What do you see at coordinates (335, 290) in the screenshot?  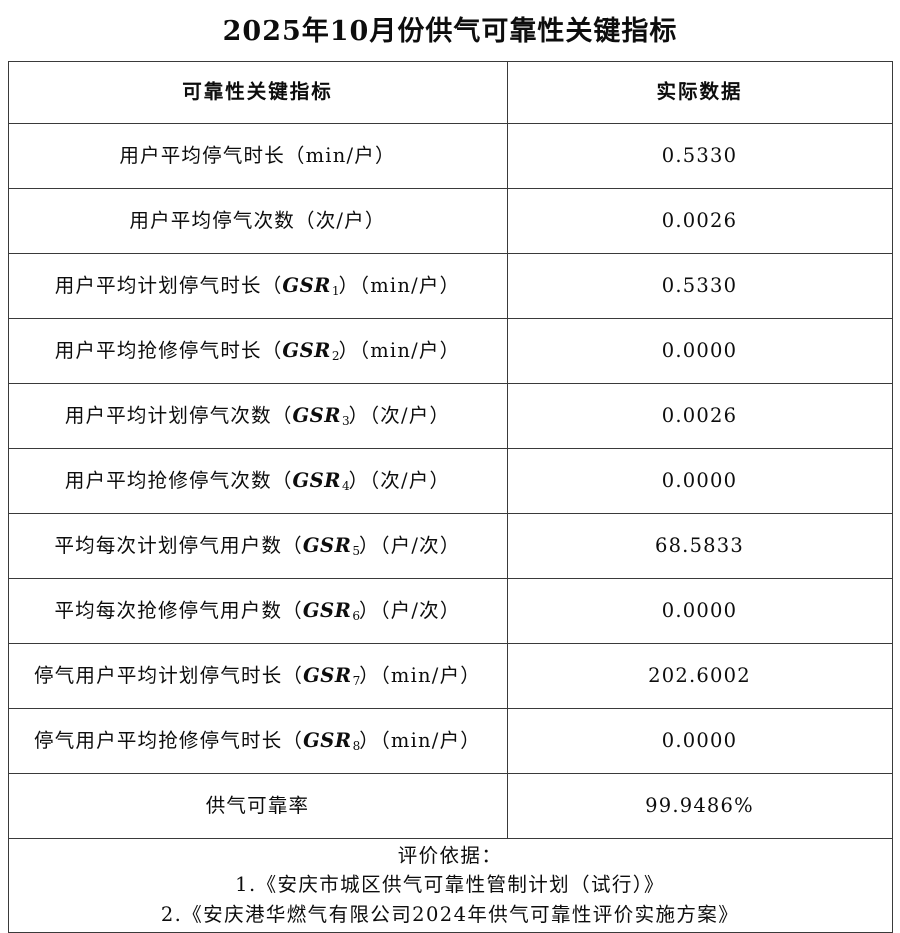 I see `gsr-subscript: 1` at bounding box center [335, 290].